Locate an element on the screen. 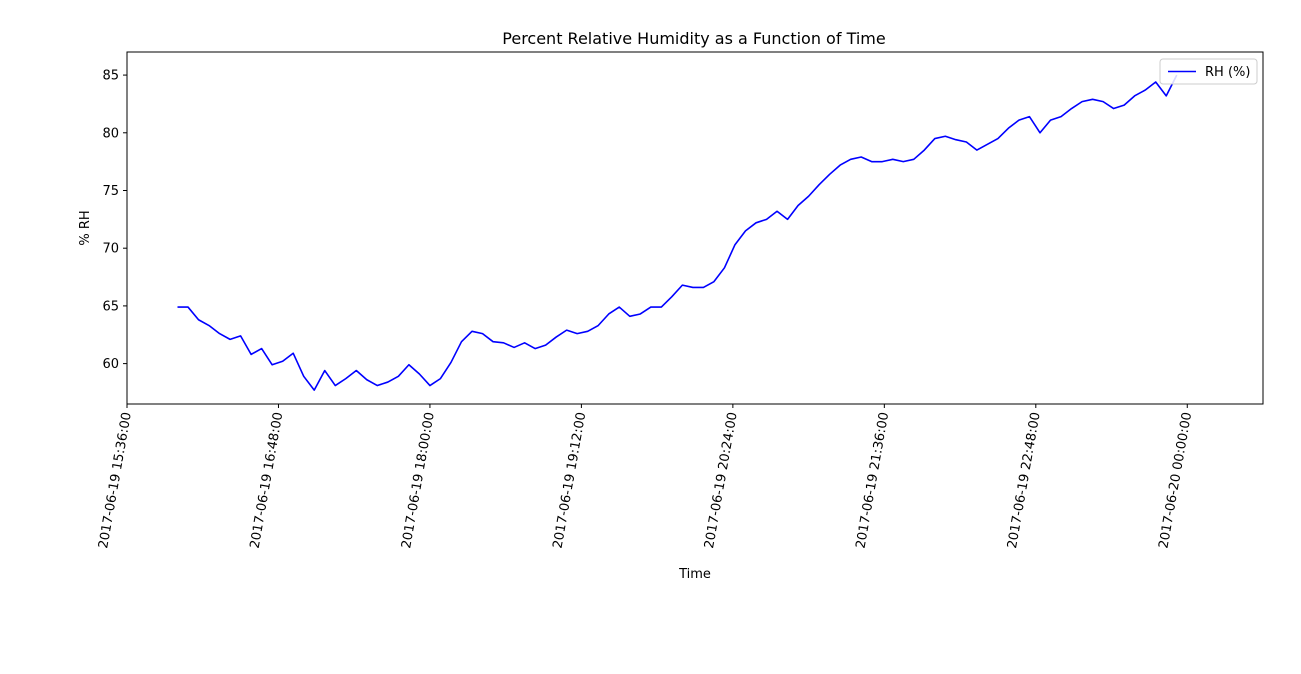 Image resolution: width=1301 pixels, height=674 pixels. x-tick-label: 2017-06-19 16:48:00 is located at coordinates (267, 480).